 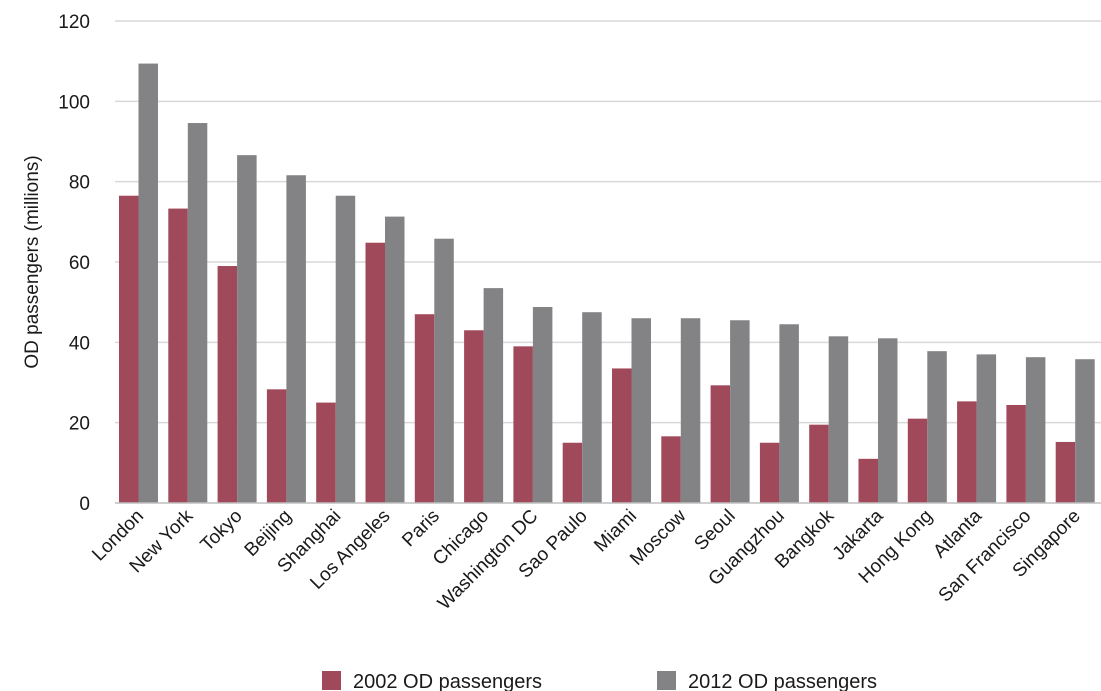 I want to click on x-tick-label: Paris, so click(x=420, y=528).